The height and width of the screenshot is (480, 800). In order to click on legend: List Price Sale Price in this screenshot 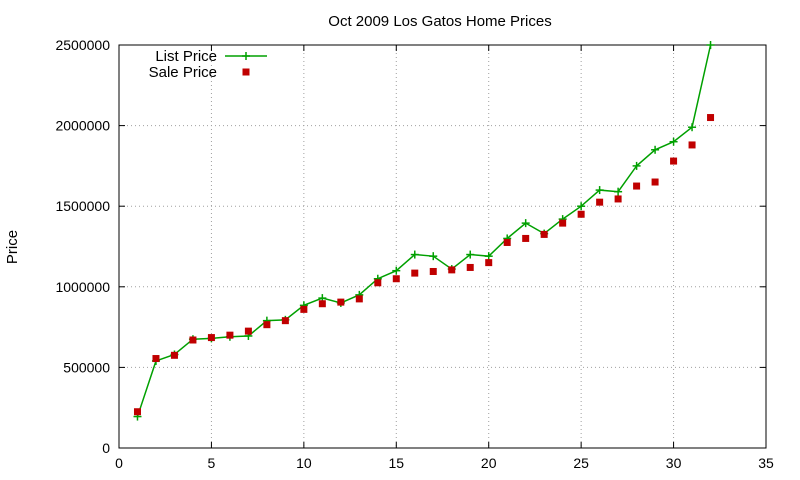, I will do `click(208, 64)`.